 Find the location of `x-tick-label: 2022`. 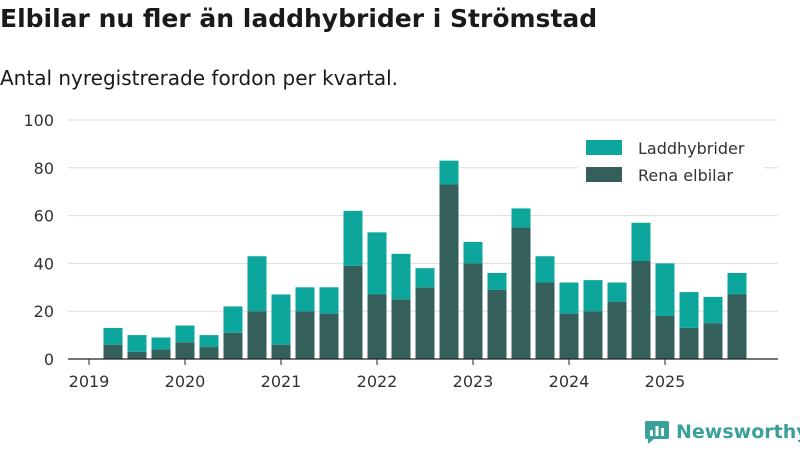

x-tick-label: 2022 is located at coordinates (377, 381).